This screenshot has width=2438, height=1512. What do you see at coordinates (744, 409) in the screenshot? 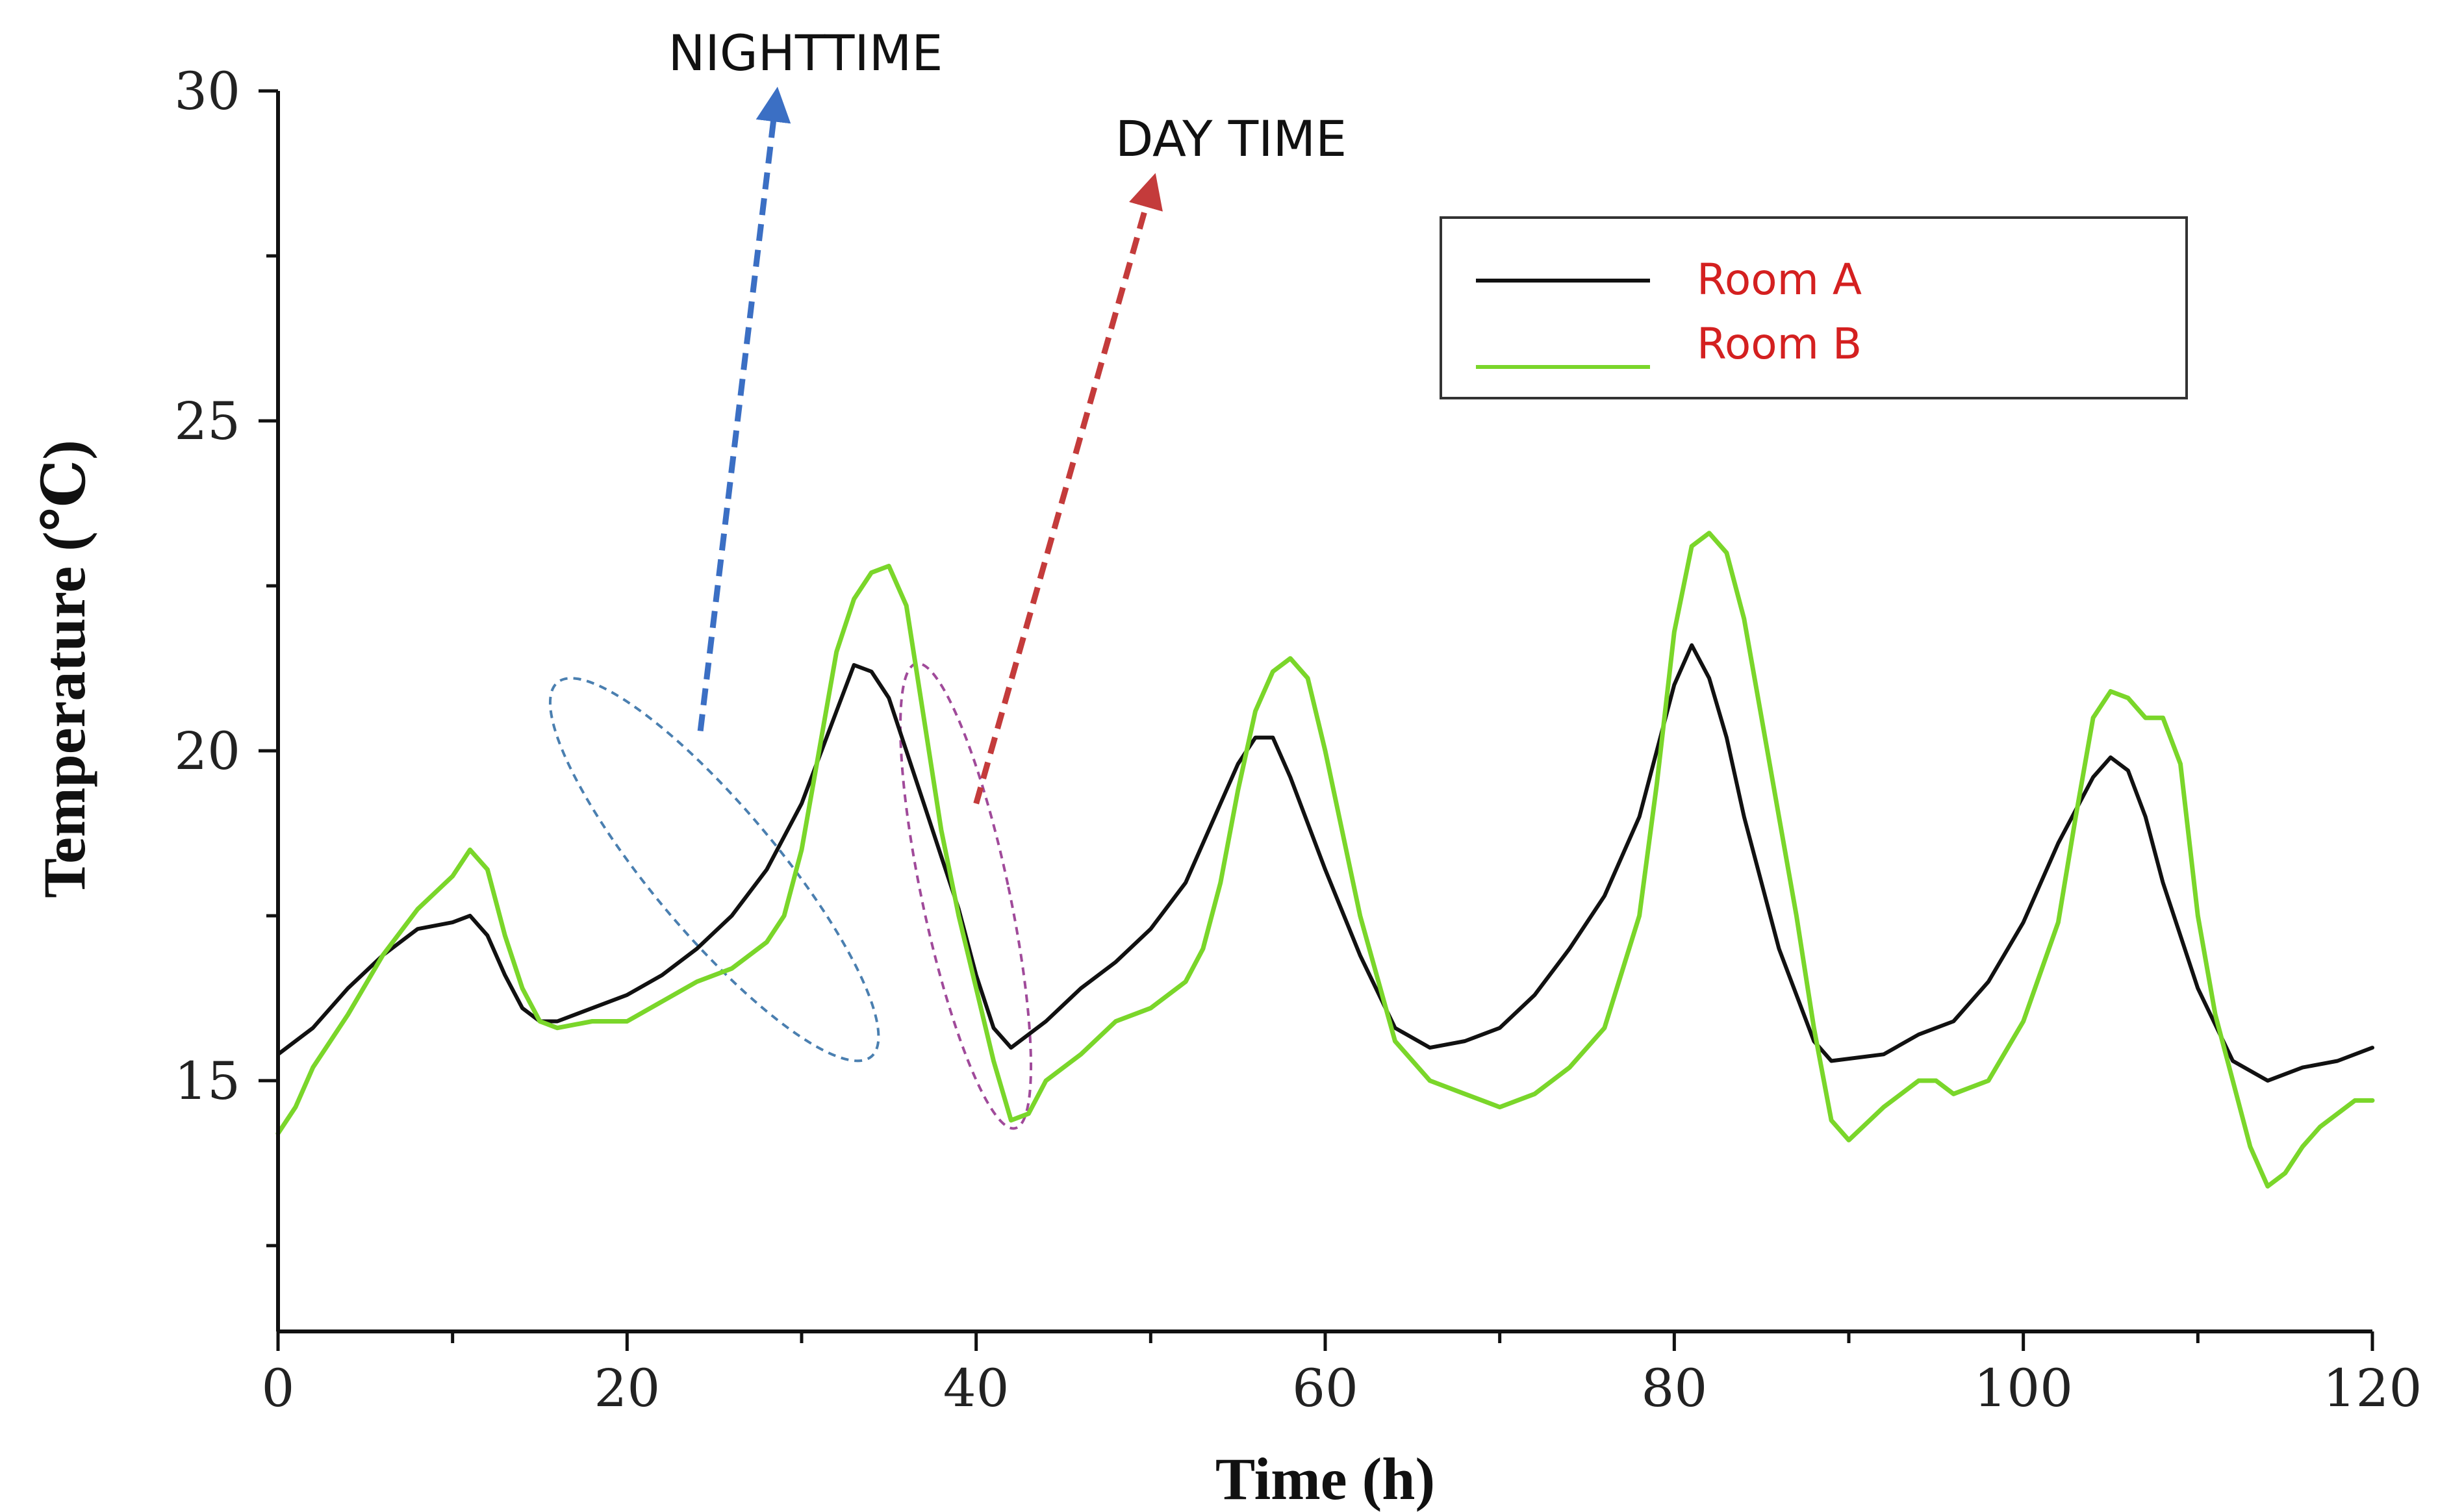
I see `nighttime-arrow` at bounding box center [744, 409].